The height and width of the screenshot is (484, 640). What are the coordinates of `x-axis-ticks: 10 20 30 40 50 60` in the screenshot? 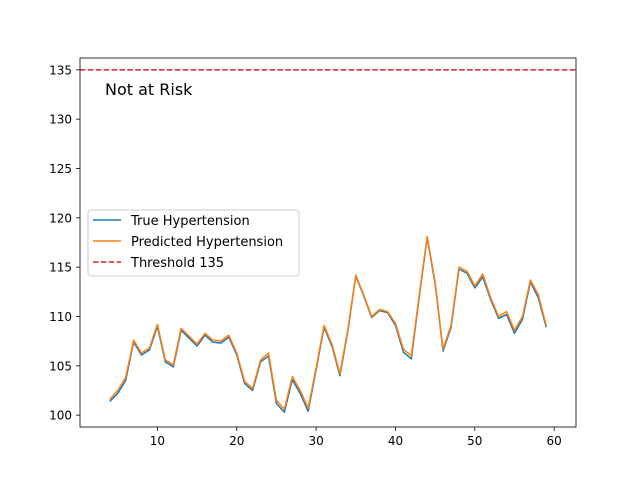 It's located at (356, 437).